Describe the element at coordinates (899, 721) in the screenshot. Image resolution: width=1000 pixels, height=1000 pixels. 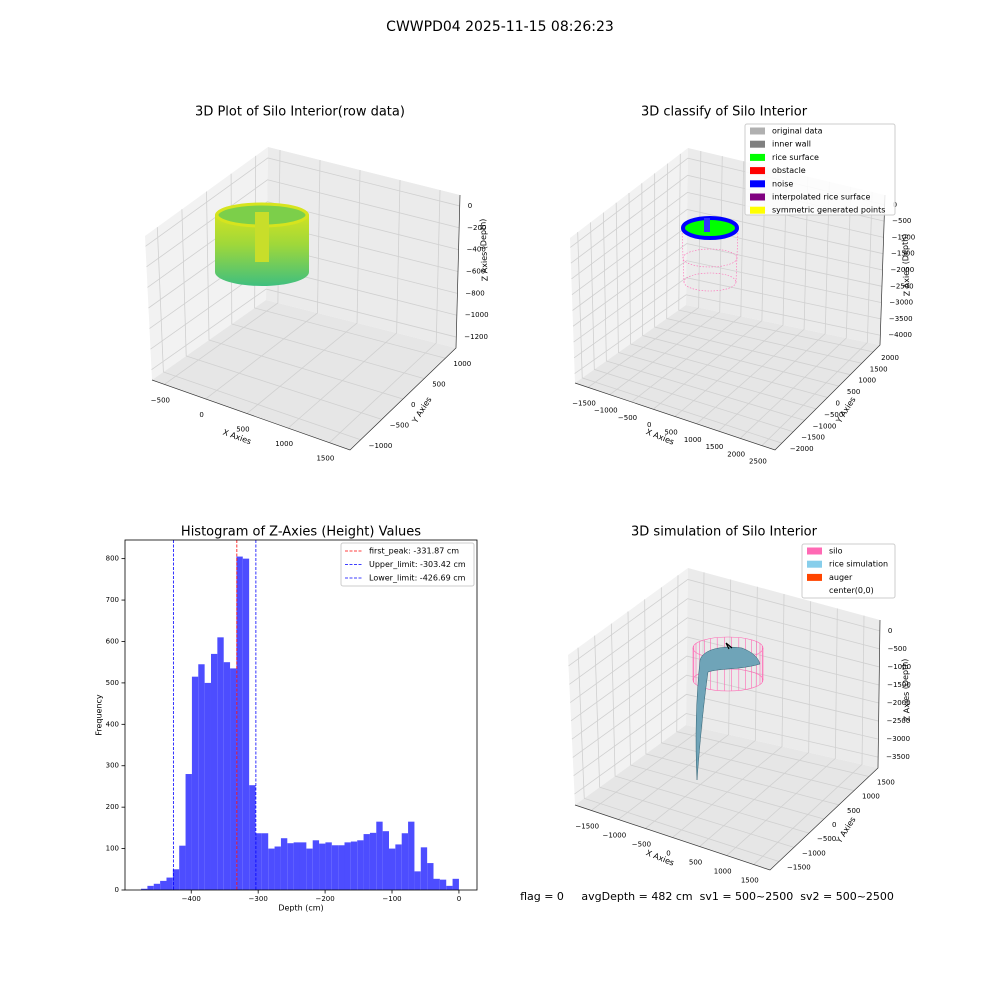
I see `z-tick-label: −2500` at that location.